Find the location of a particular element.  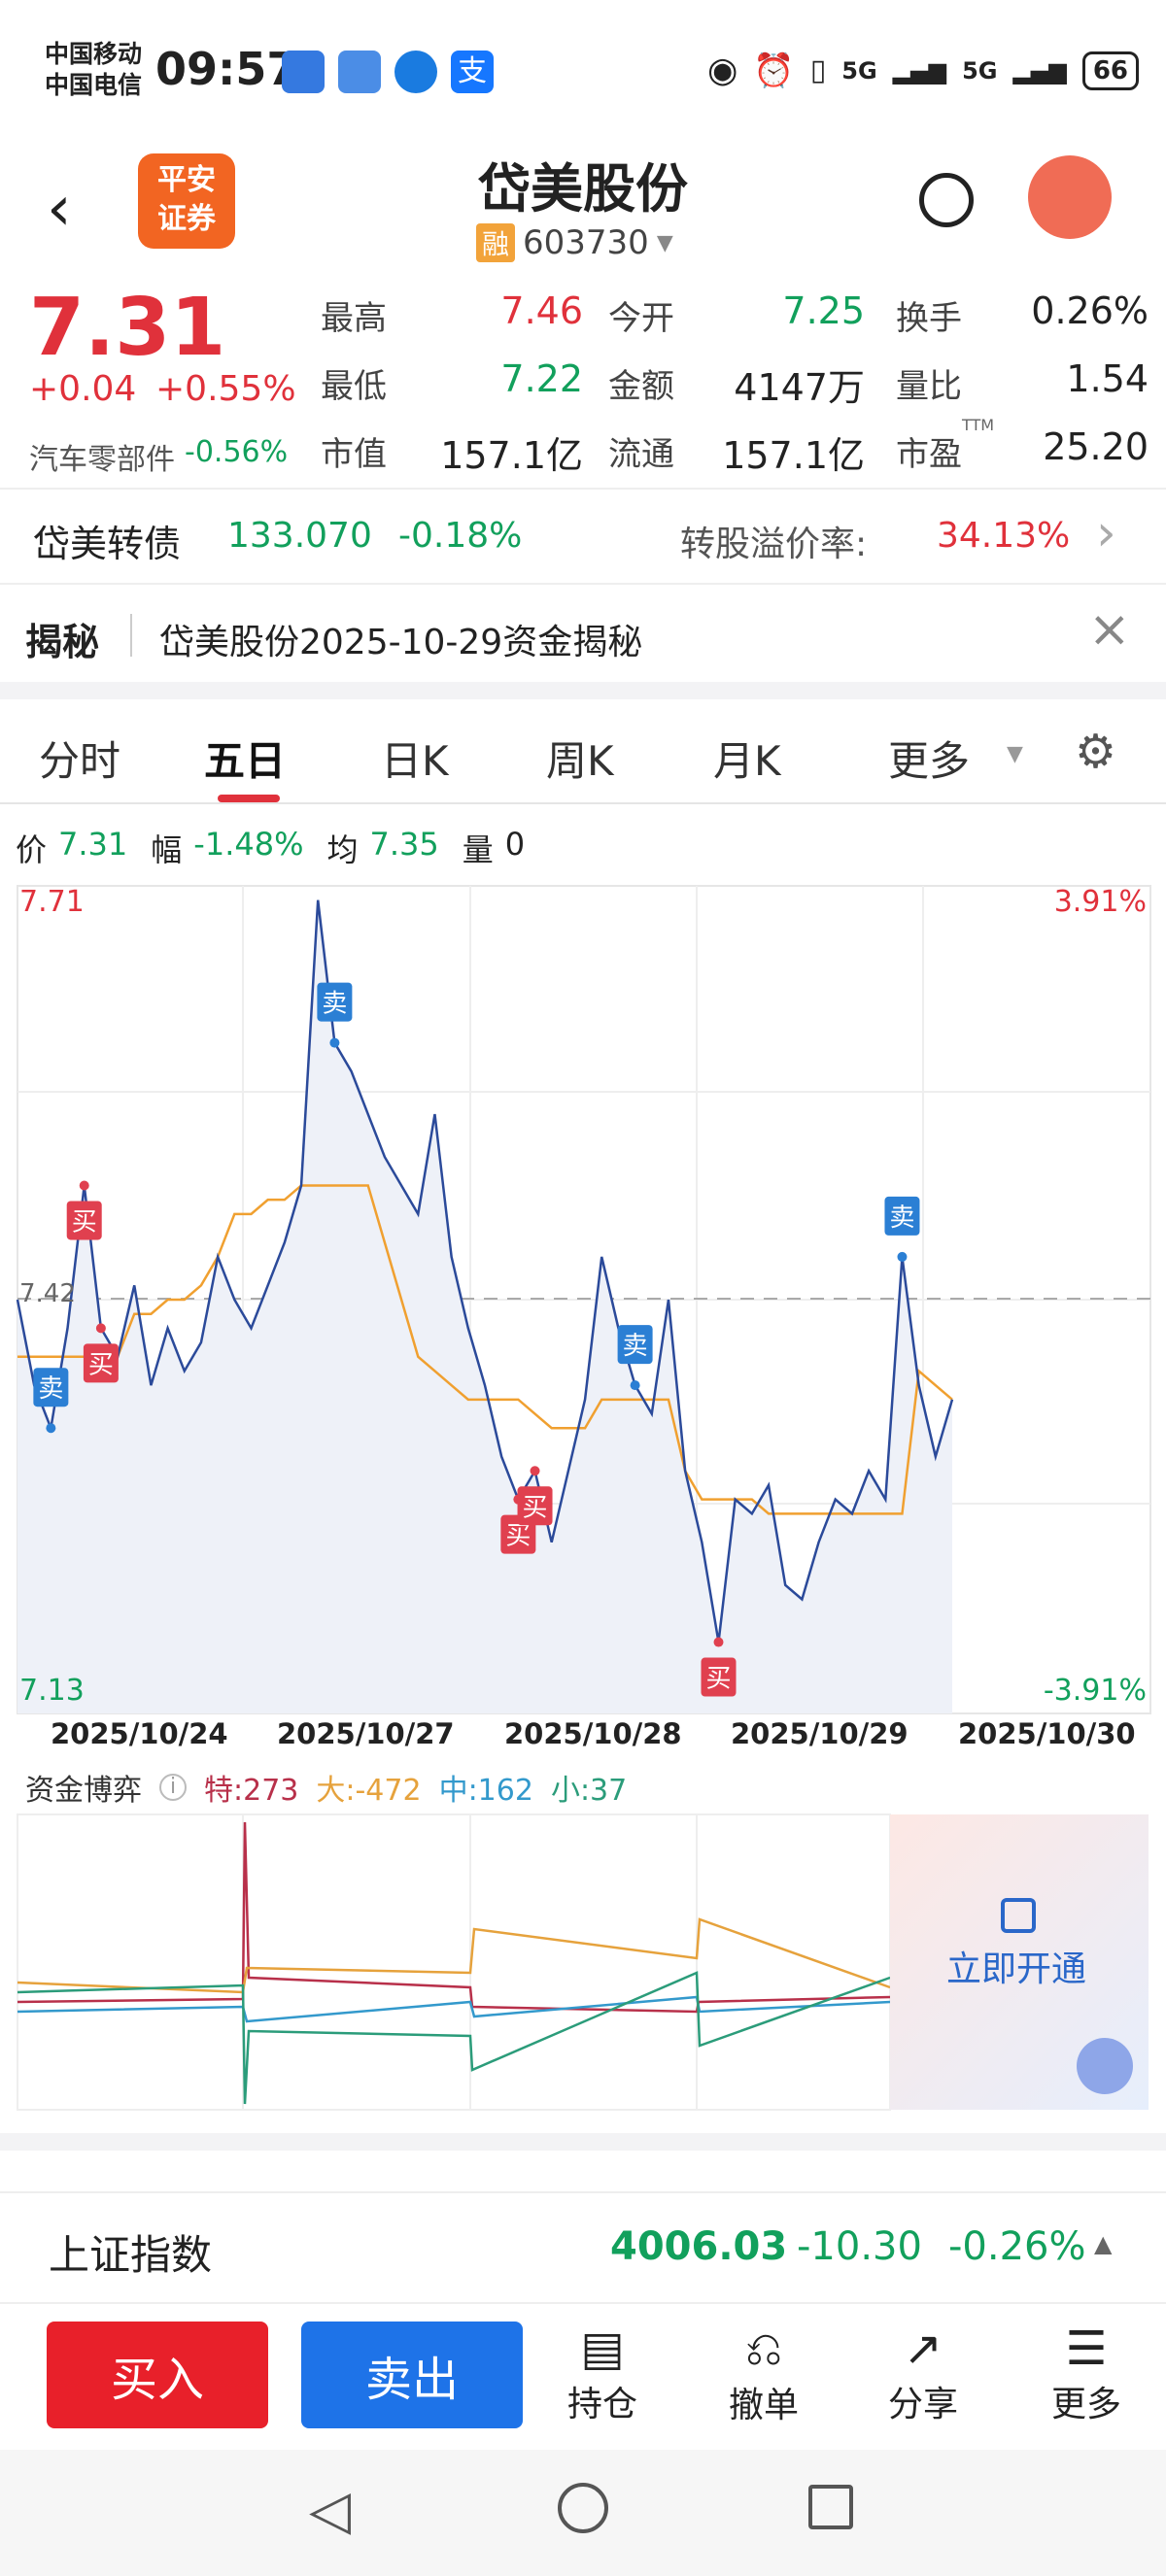

holdings-label: 持仓 is located at coordinates (601, 2404).